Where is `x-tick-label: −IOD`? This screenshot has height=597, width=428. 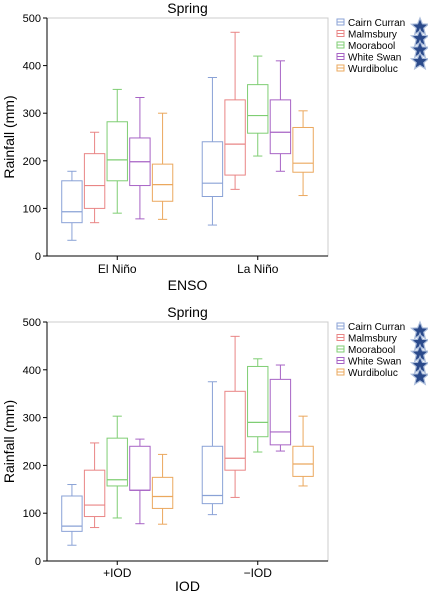
x-tick-label: −IOD is located at coordinates (258, 573).